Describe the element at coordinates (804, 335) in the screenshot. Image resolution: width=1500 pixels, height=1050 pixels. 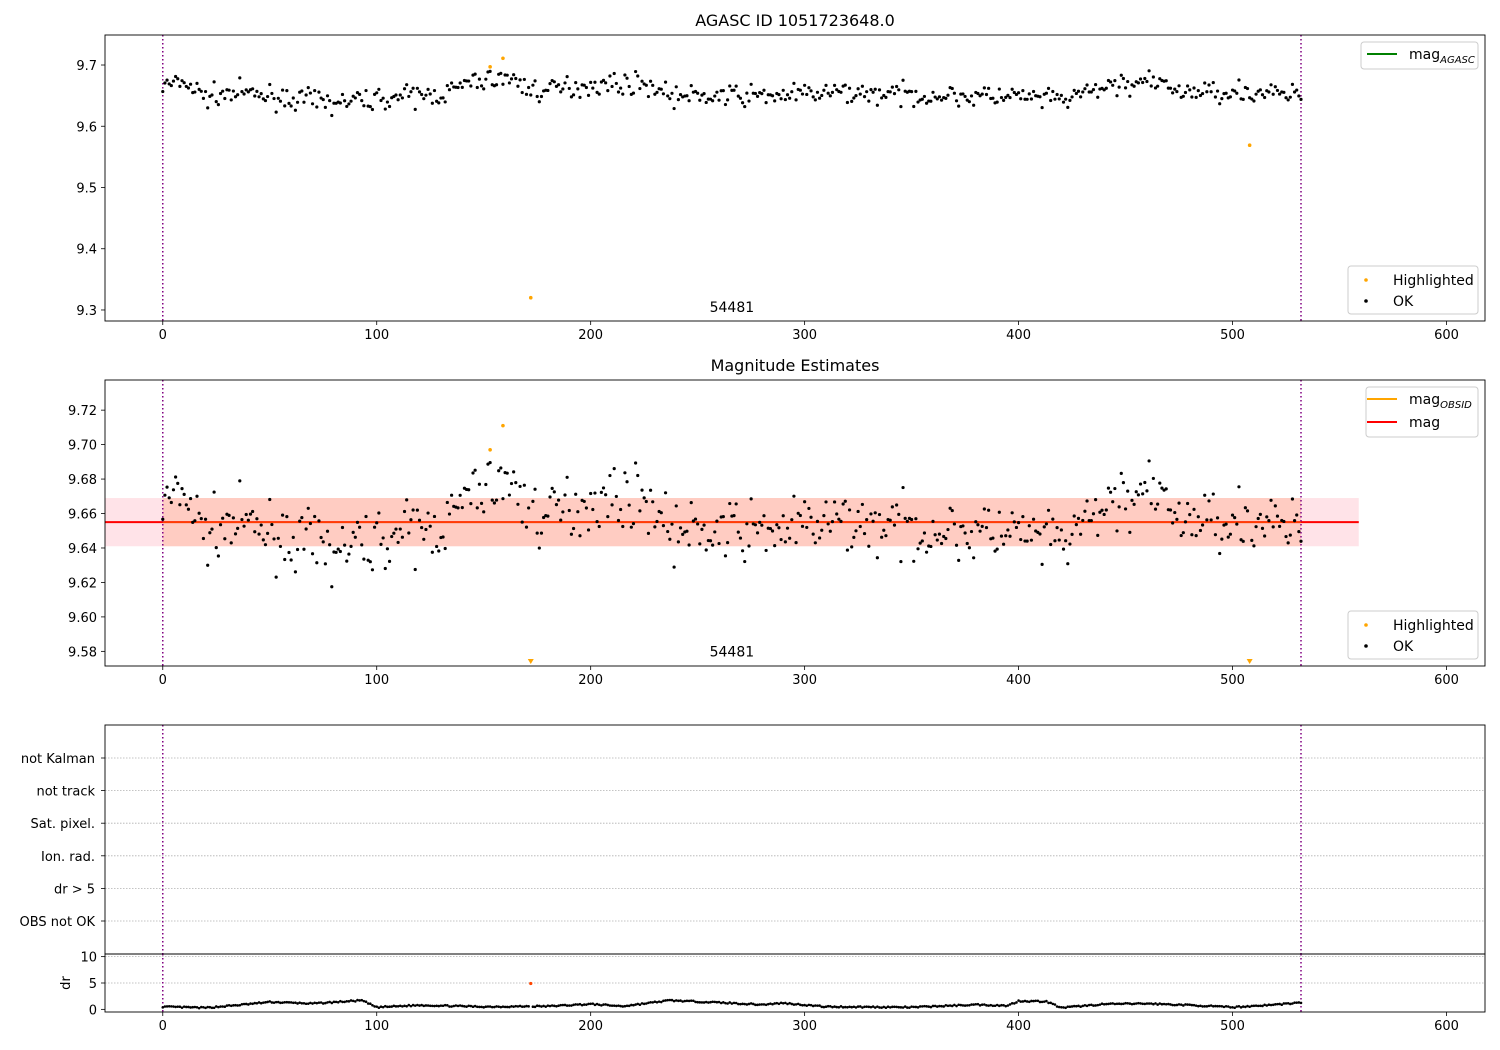
I see `x-tick-label: 300` at that location.